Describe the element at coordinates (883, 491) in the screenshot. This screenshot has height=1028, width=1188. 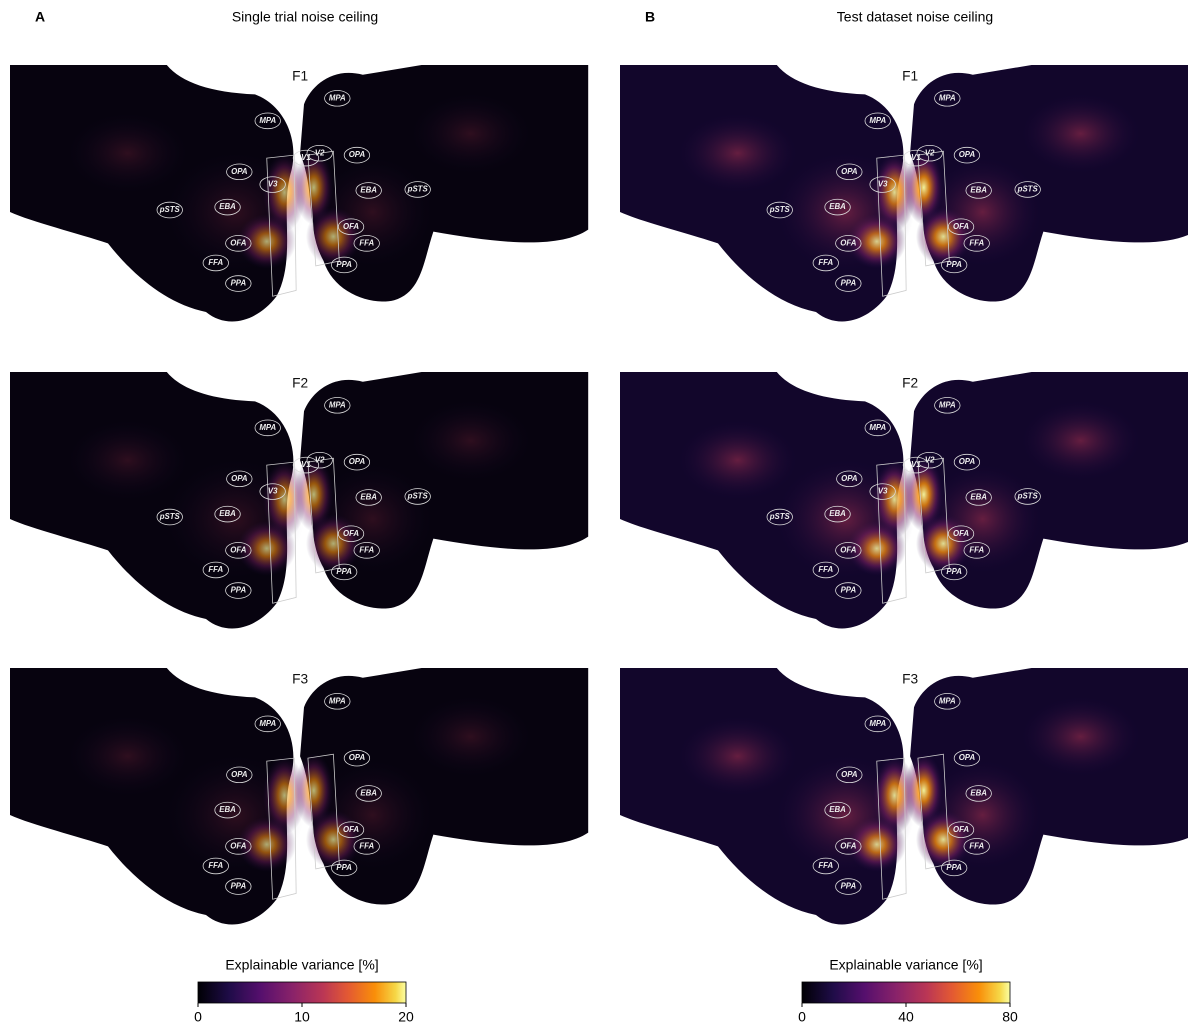
I see `roi-label: V3` at that location.